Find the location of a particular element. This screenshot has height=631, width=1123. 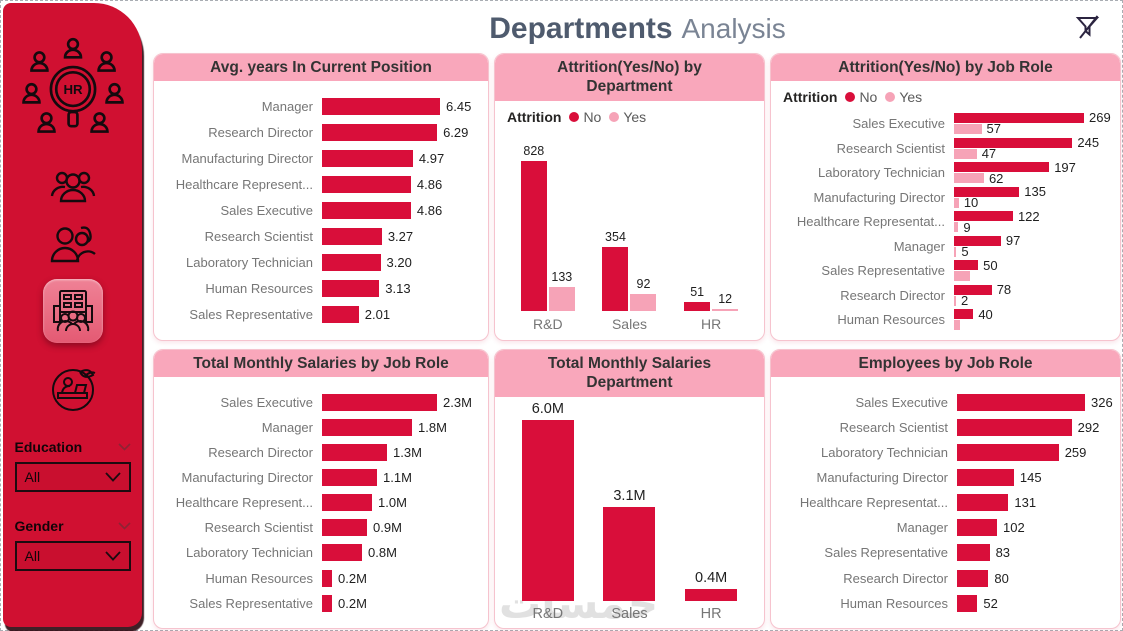

training-icon is located at coordinates (73, 389).